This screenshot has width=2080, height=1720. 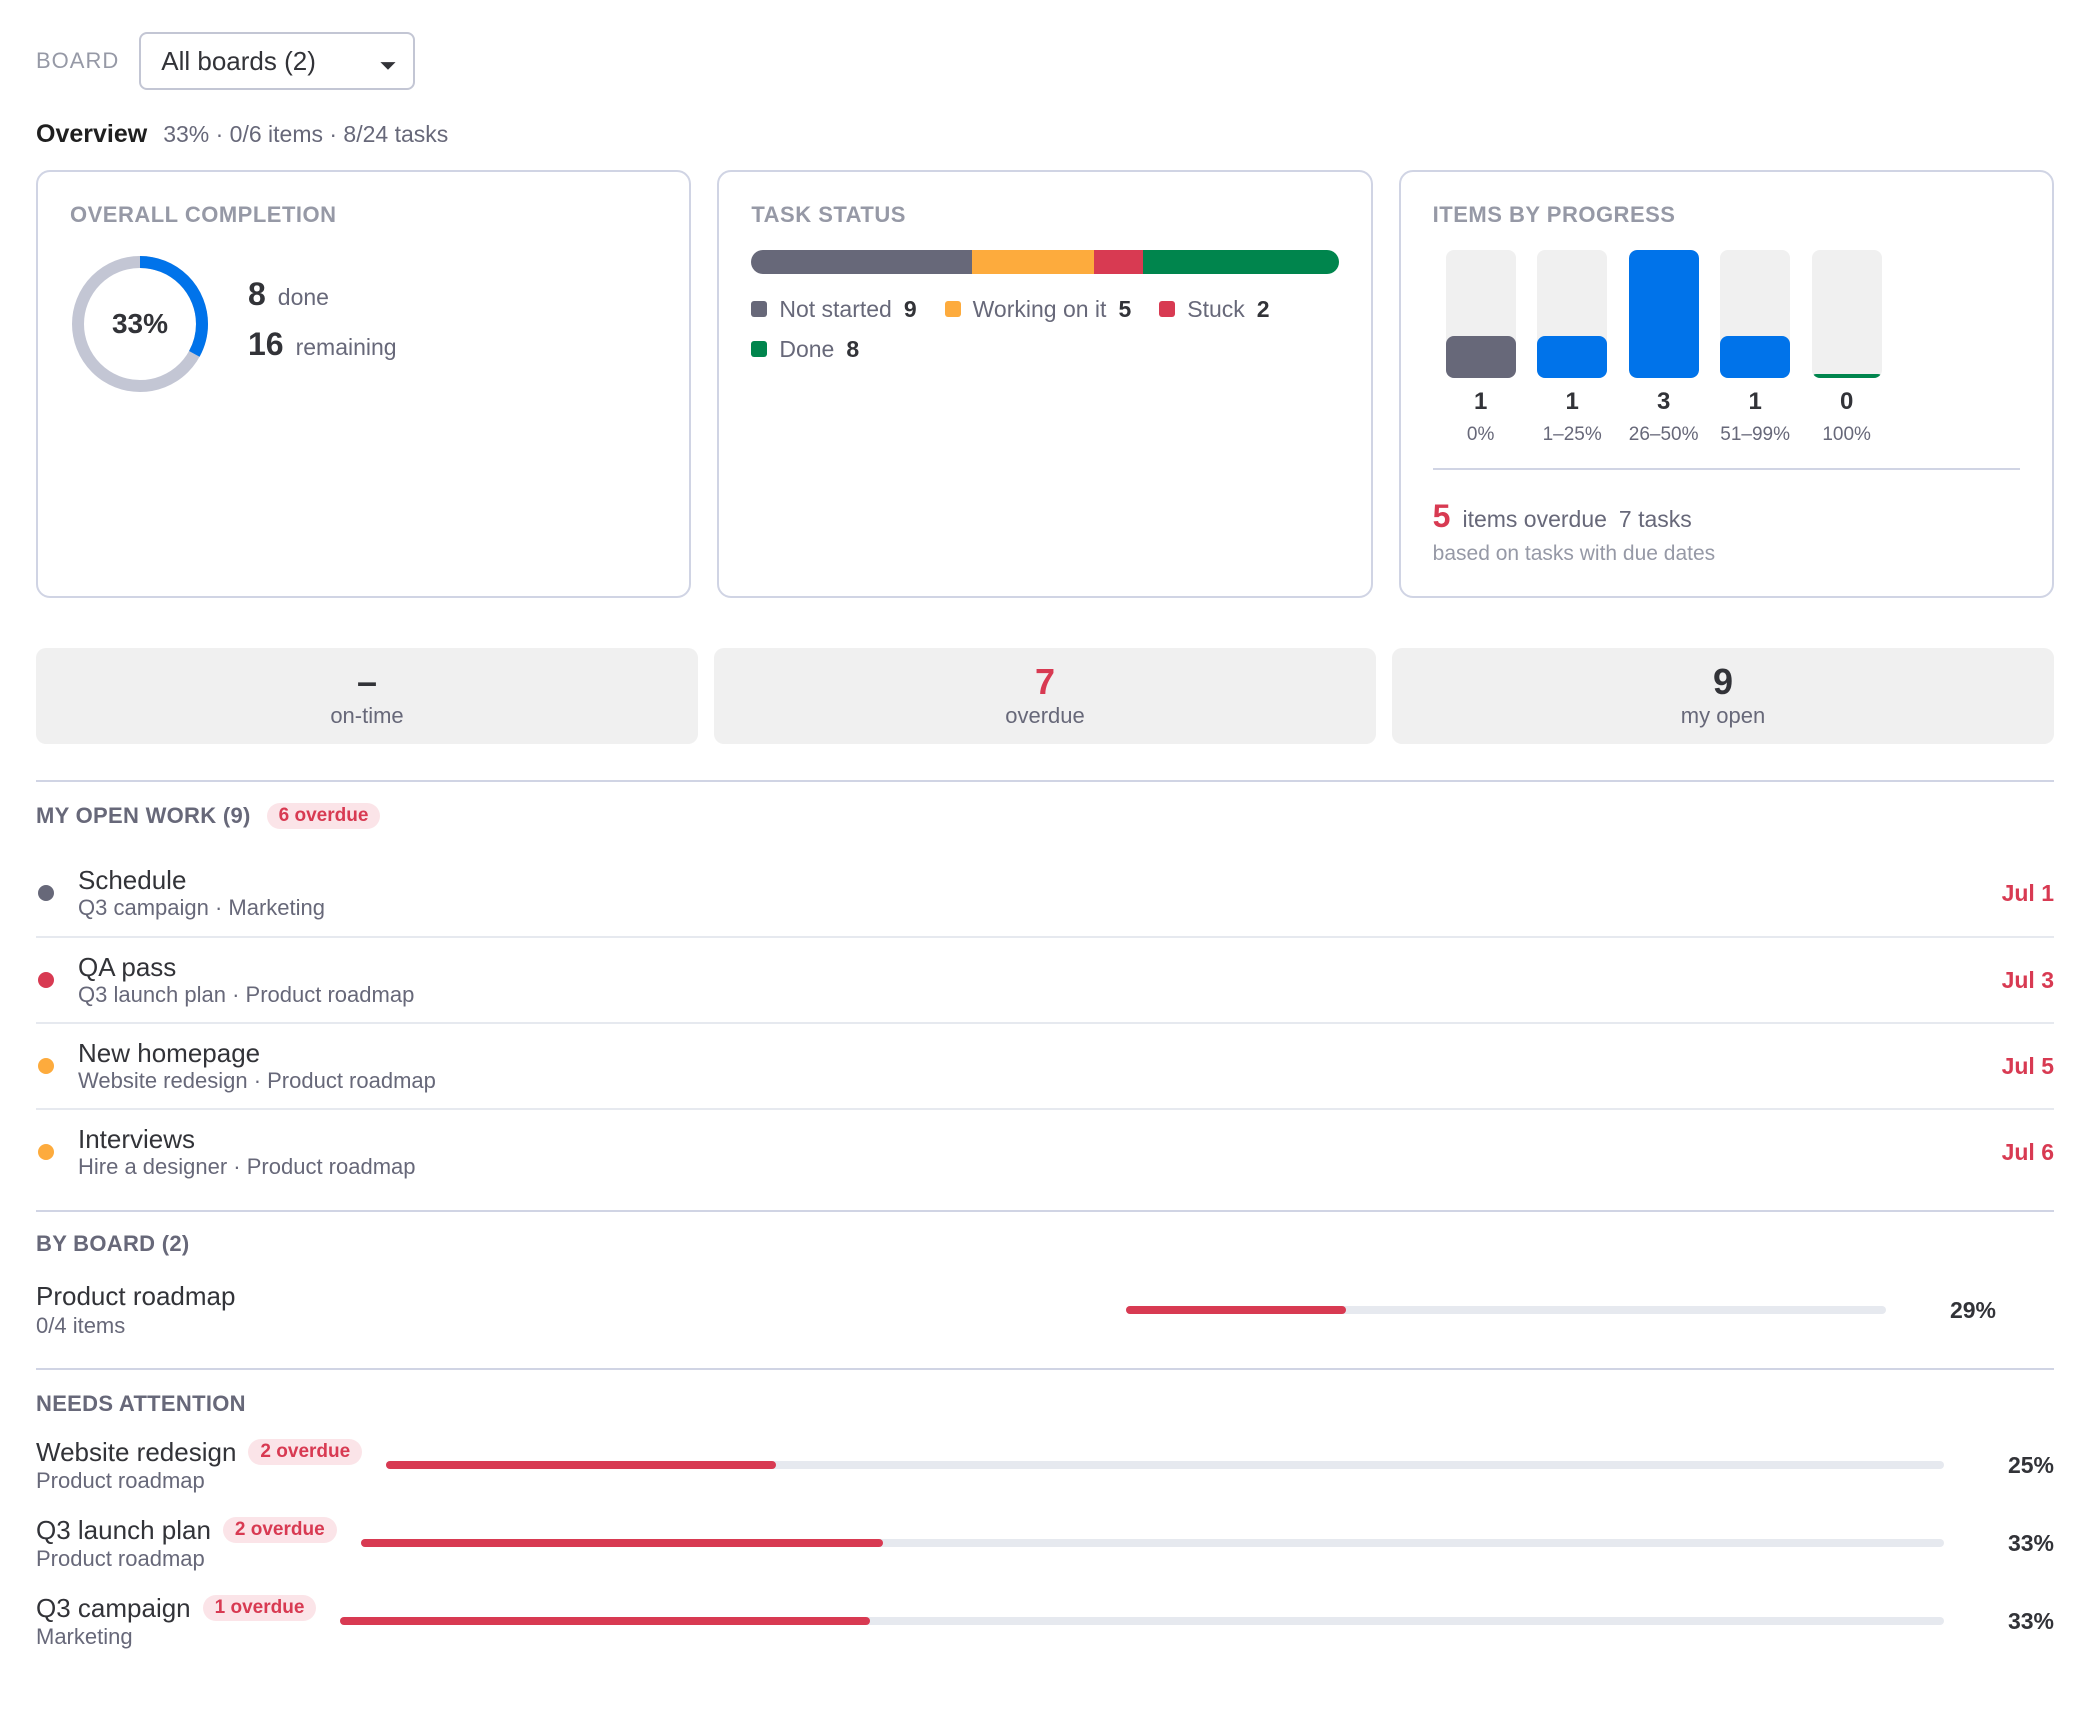 I want to click on legend-count: 8, so click(x=853, y=348).